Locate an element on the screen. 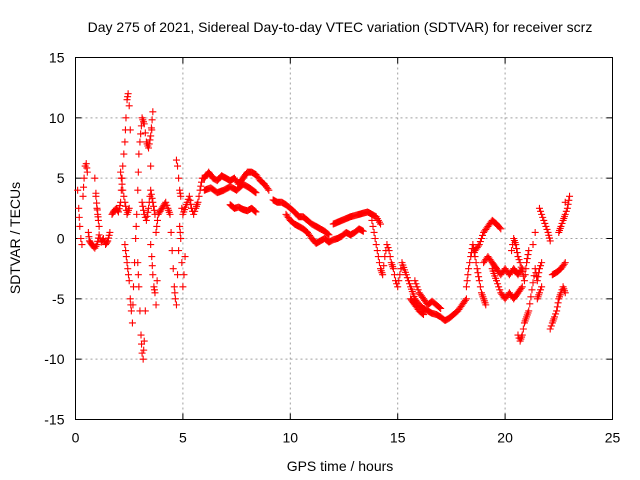 The height and width of the screenshot is (480, 640). y-axis-label: SDTVAR / TECUs is located at coordinates (15, 238).